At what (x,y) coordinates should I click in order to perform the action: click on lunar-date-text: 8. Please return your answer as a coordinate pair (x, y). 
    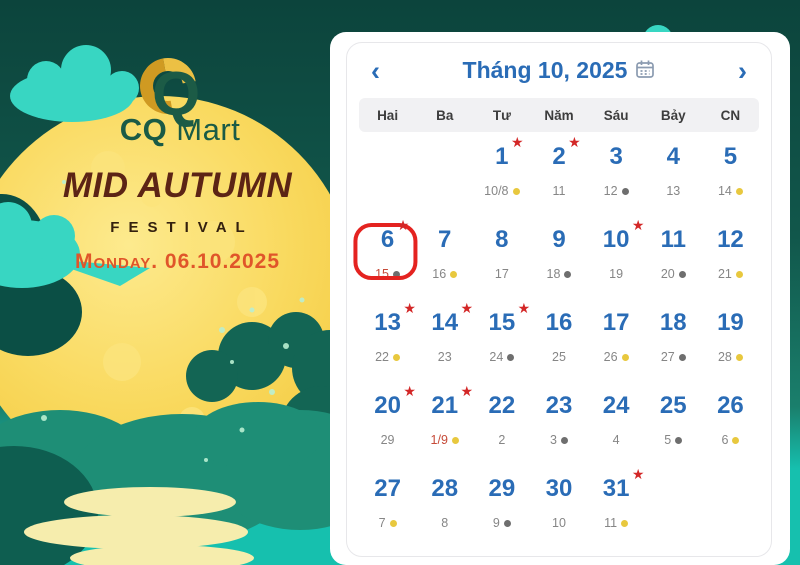
    Looking at the image, I should click on (445, 523).